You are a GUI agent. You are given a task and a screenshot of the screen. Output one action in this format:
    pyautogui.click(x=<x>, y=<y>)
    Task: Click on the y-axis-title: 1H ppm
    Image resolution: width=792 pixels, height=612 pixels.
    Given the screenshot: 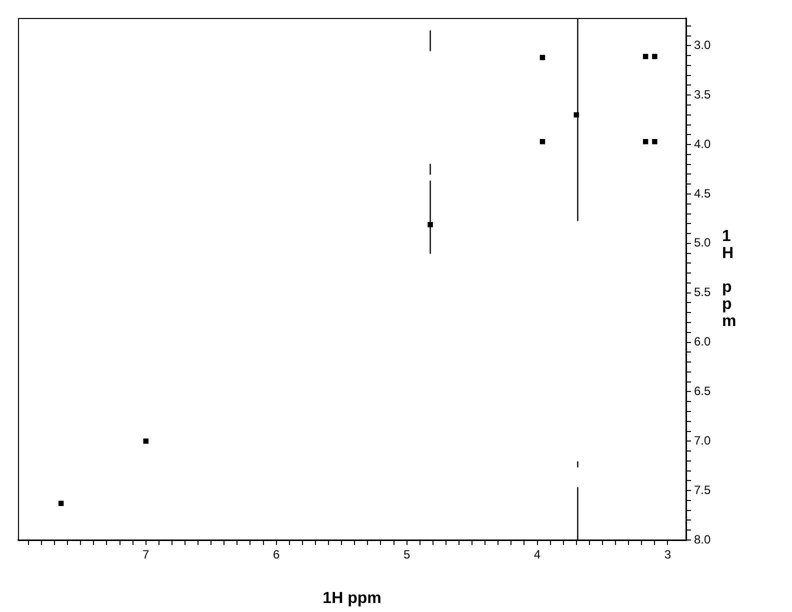 What is the action you would take?
    pyautogui.click(x=729, y=279)
    